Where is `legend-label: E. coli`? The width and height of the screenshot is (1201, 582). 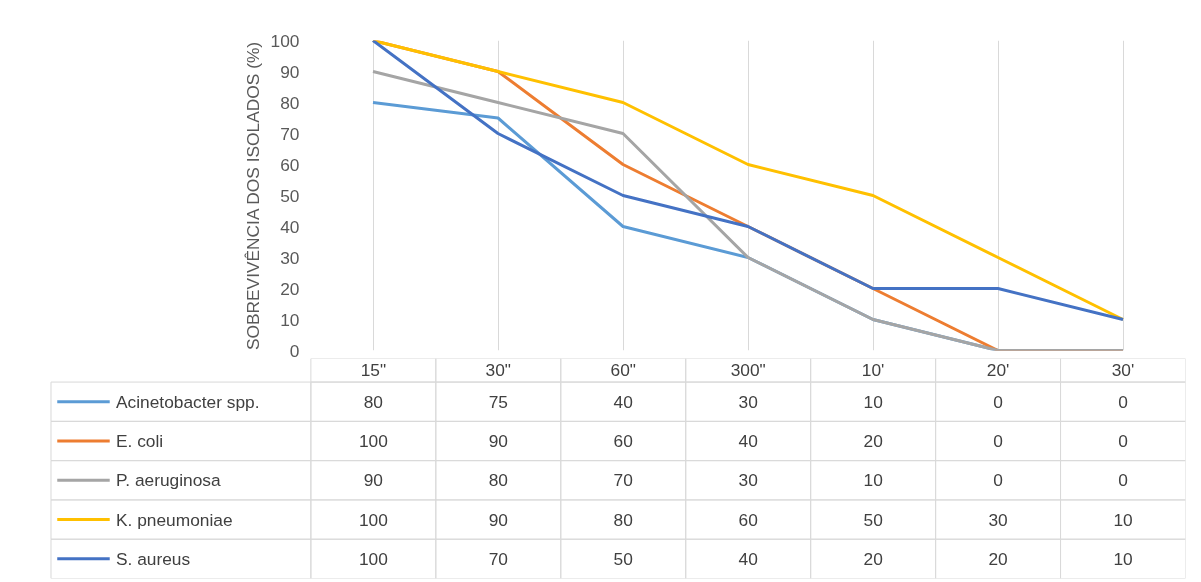 legend-label: E. coli is located at coordinates (139, 441).